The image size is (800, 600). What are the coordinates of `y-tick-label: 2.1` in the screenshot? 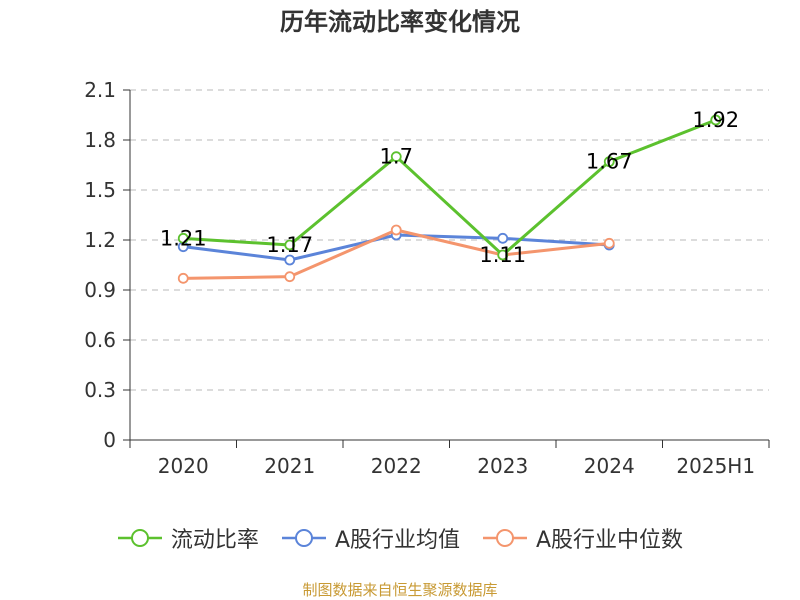 It's located at (100, 90).